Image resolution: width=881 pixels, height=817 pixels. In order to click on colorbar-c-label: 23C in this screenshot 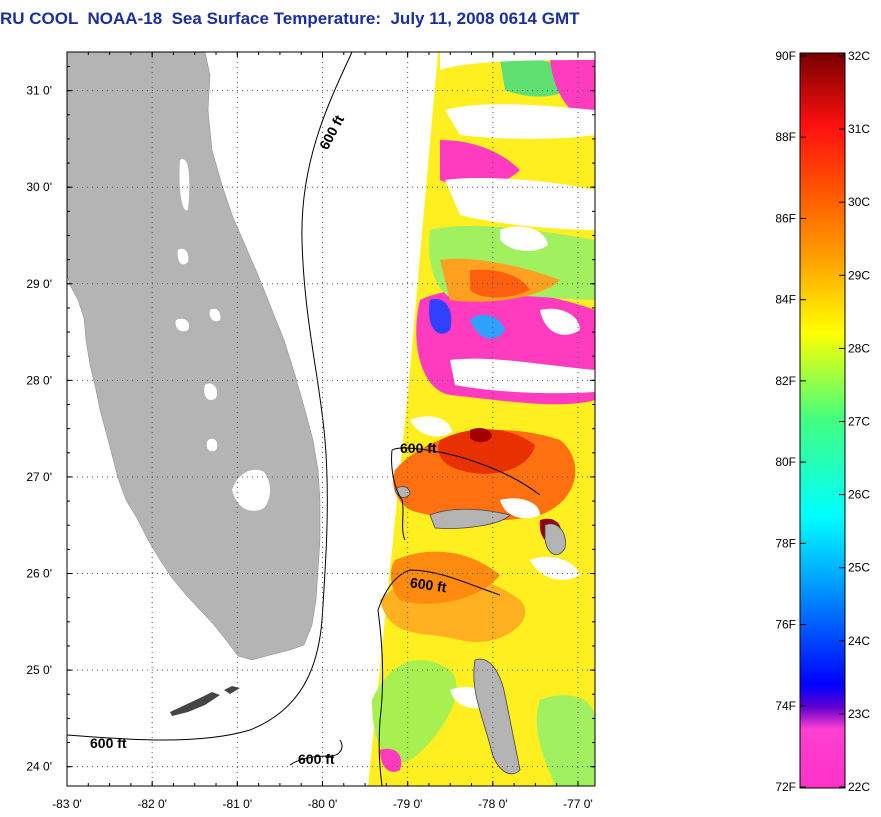, I will do `click(859, 714)`.